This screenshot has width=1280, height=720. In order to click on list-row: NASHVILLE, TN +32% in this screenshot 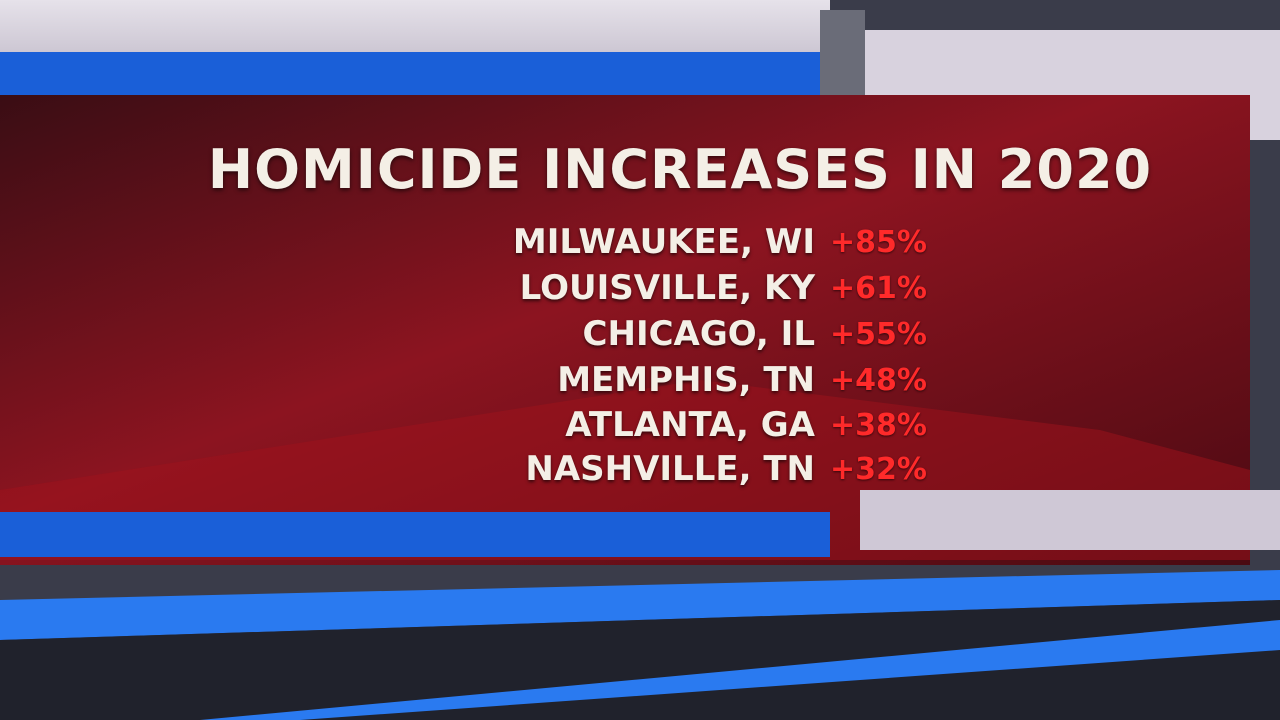, I will do `click(640, 472)`.